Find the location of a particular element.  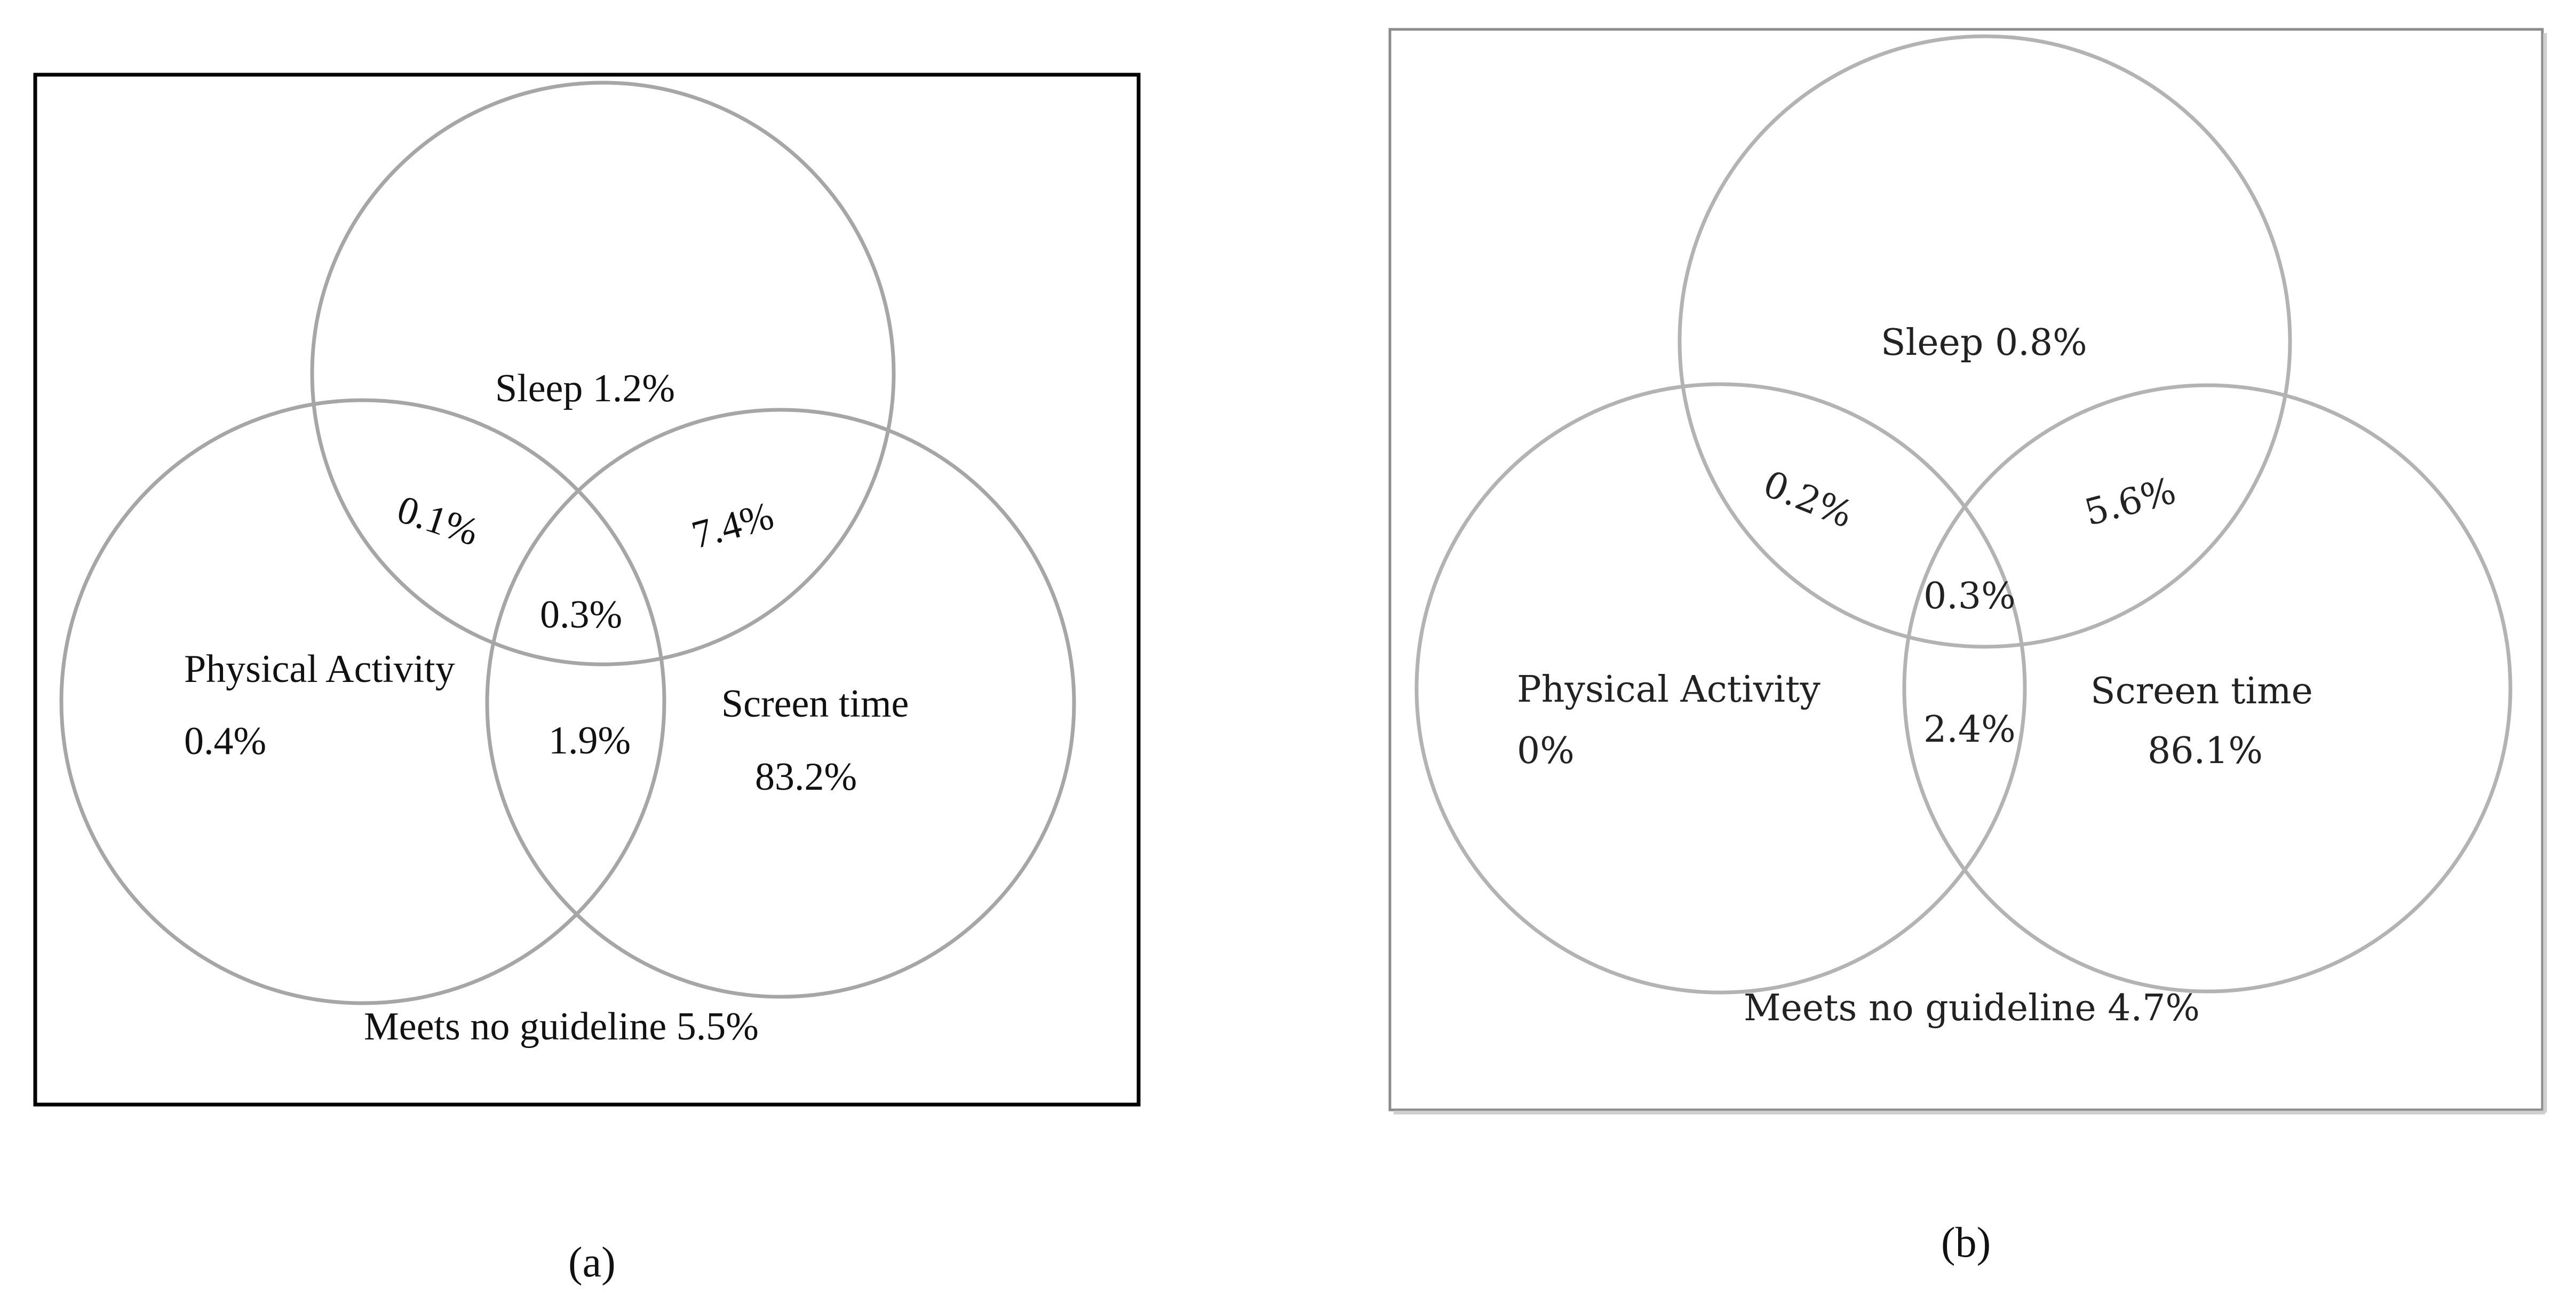

panel-b-screen-time-label: Screen time is located at coordinates (2201, 691).